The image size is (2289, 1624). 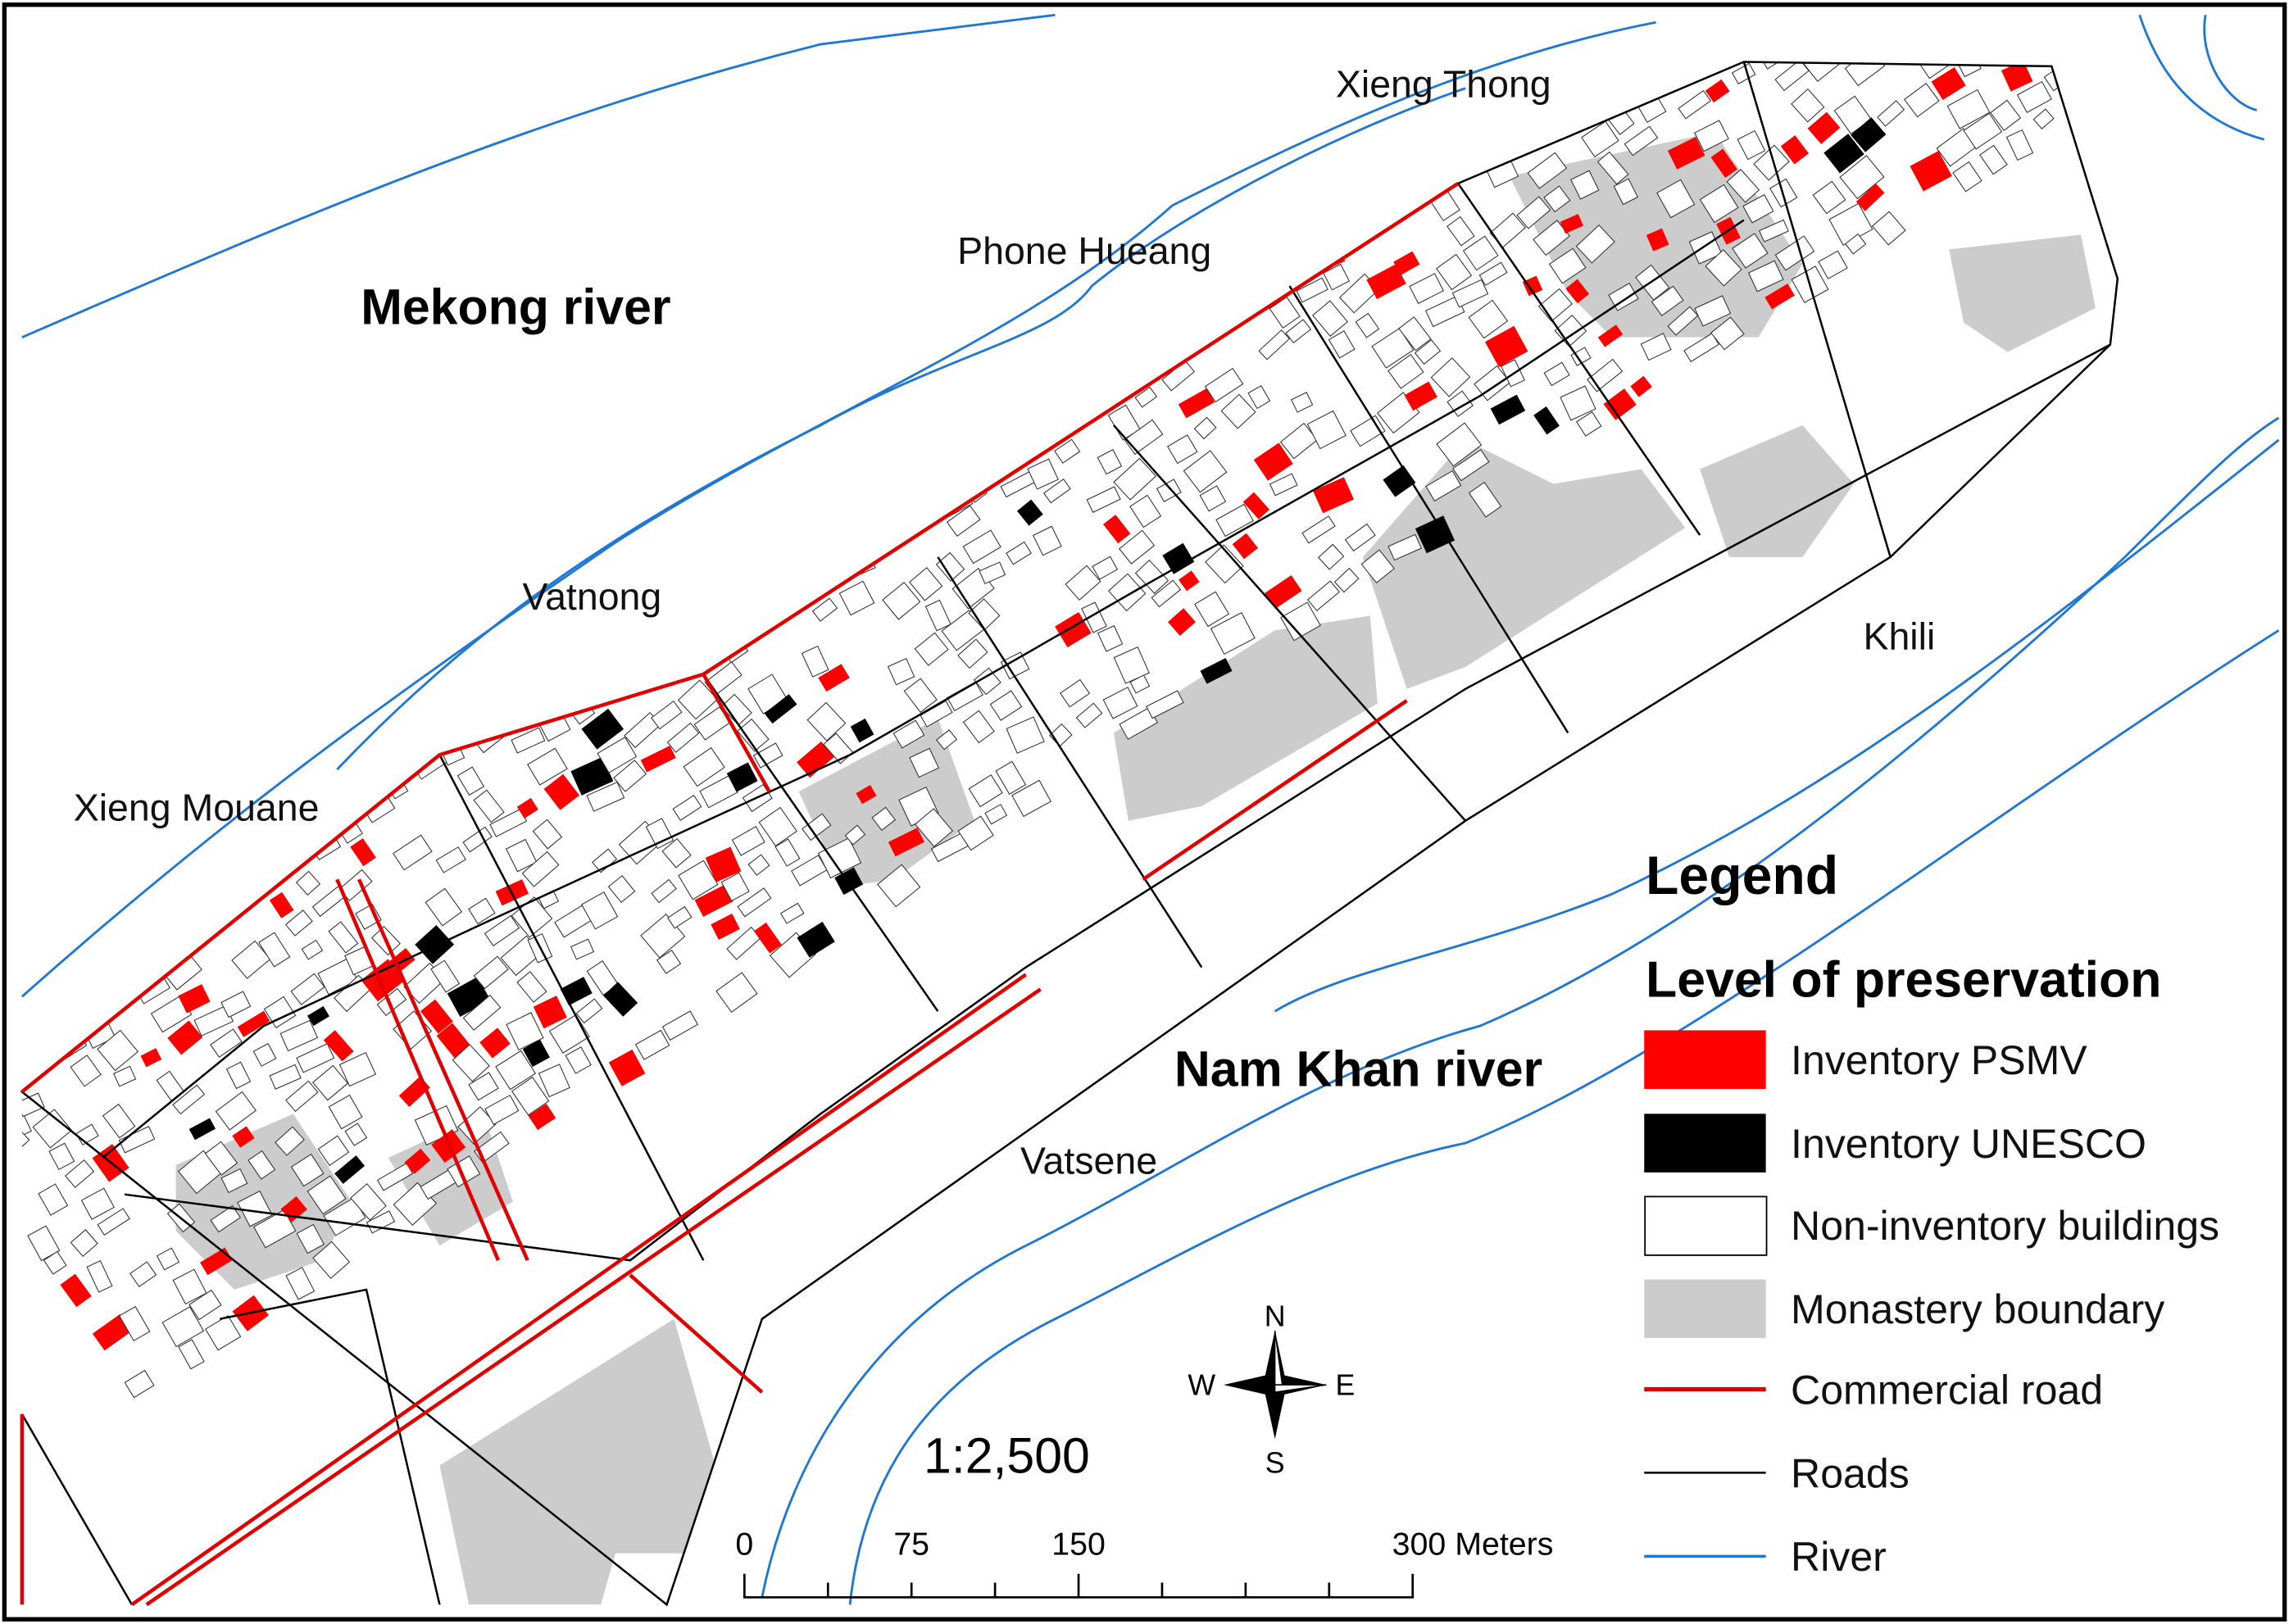 I want to click on scale-bar, so click(x=1079, y=1586).